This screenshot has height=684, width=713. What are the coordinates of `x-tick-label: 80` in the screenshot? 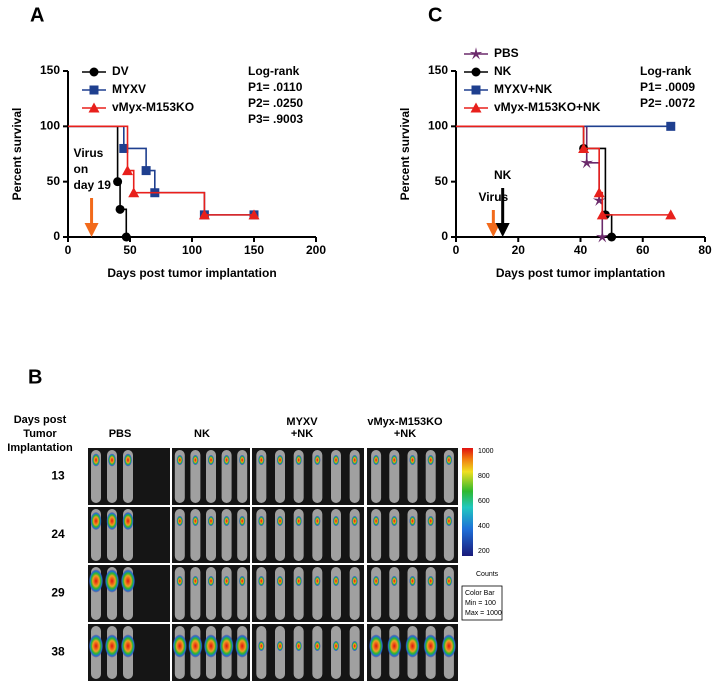 It's located at (705, 250).